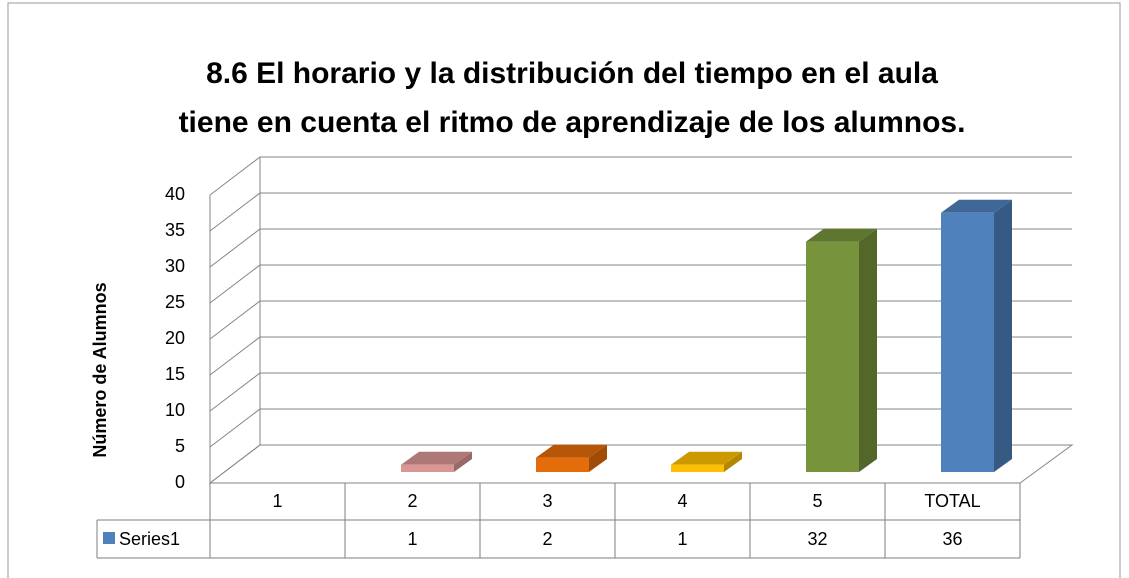 Image resolution: width=1129 pixels, height=578 pixels. I want to click on table-value: 2, so click(547, 539).